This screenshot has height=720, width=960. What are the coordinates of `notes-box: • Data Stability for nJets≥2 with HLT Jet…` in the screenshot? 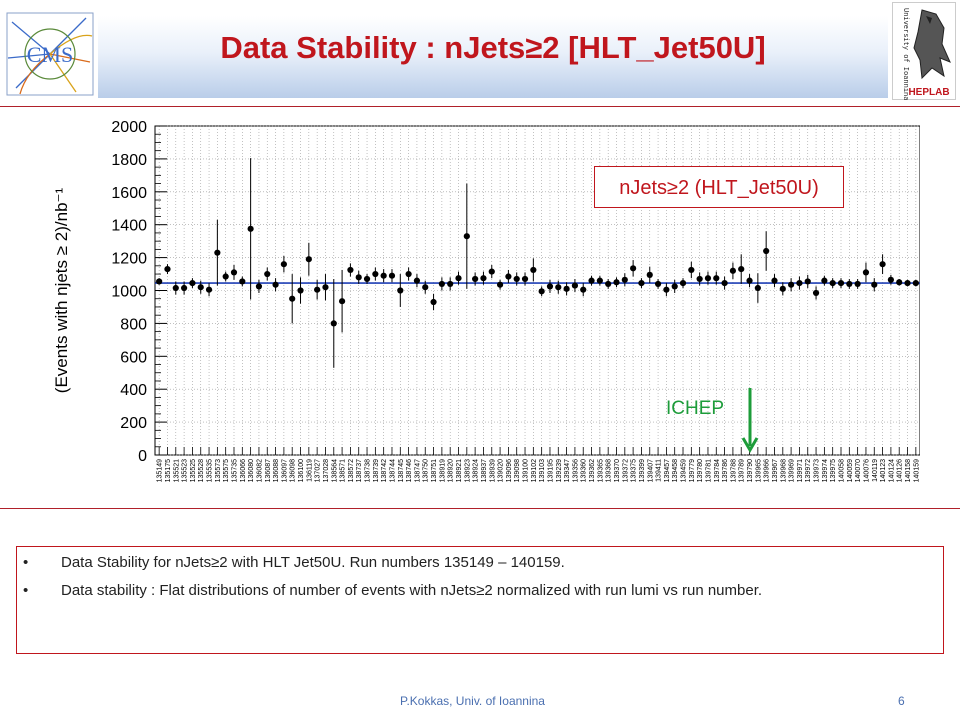 It's located at (480, 600).